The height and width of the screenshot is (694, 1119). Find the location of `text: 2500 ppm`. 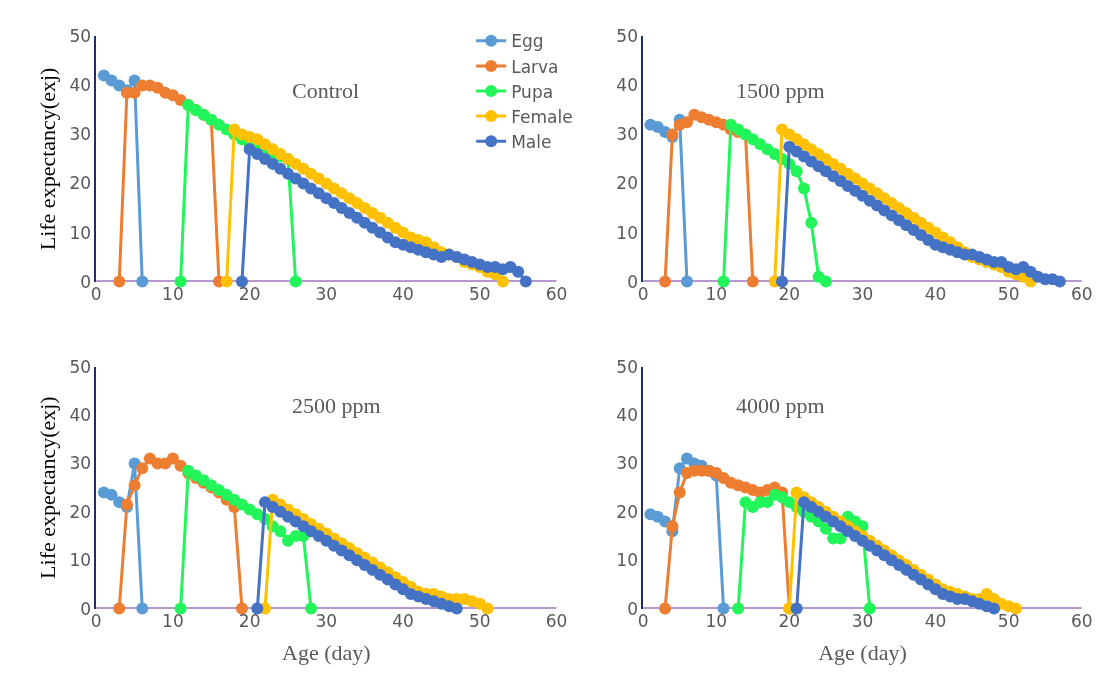

text: 2500 ppm is located at coordinates (336, 405).